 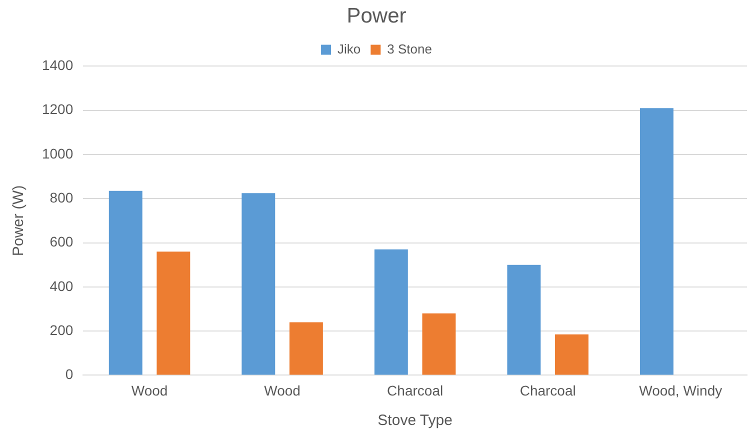 I want to click on y-tick-label: 1400, so click(x=58, y=65).